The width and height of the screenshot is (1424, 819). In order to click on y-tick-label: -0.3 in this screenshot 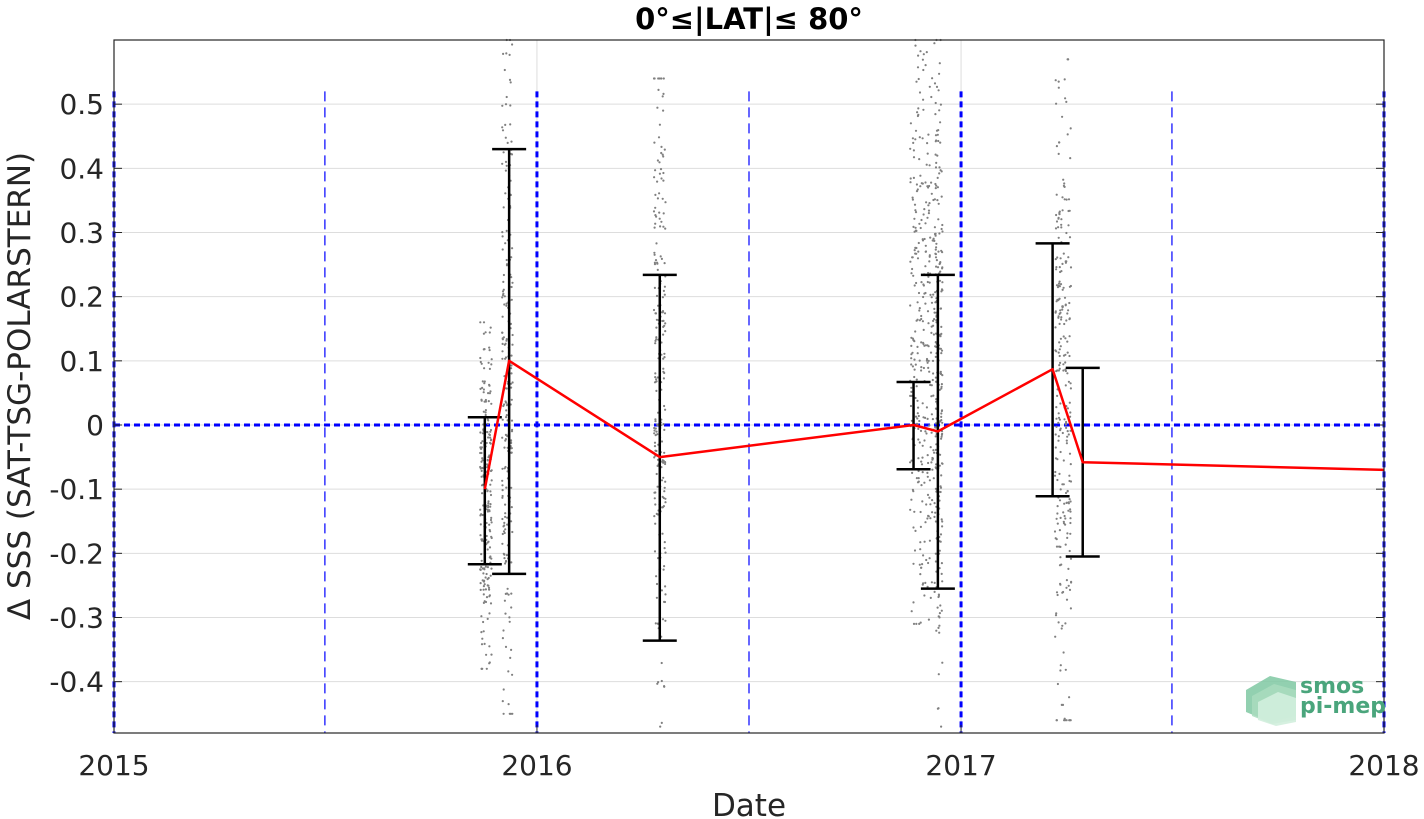, I will do `click(76, 618)`.